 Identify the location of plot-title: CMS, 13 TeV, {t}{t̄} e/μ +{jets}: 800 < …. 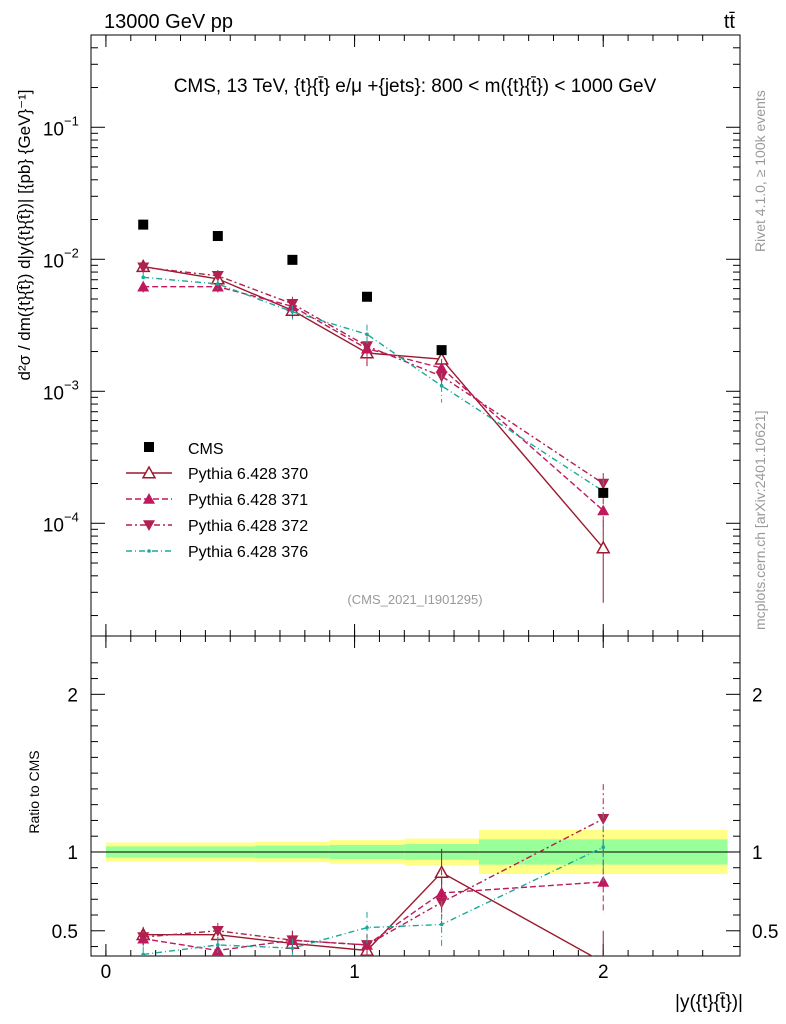
(415, 86).